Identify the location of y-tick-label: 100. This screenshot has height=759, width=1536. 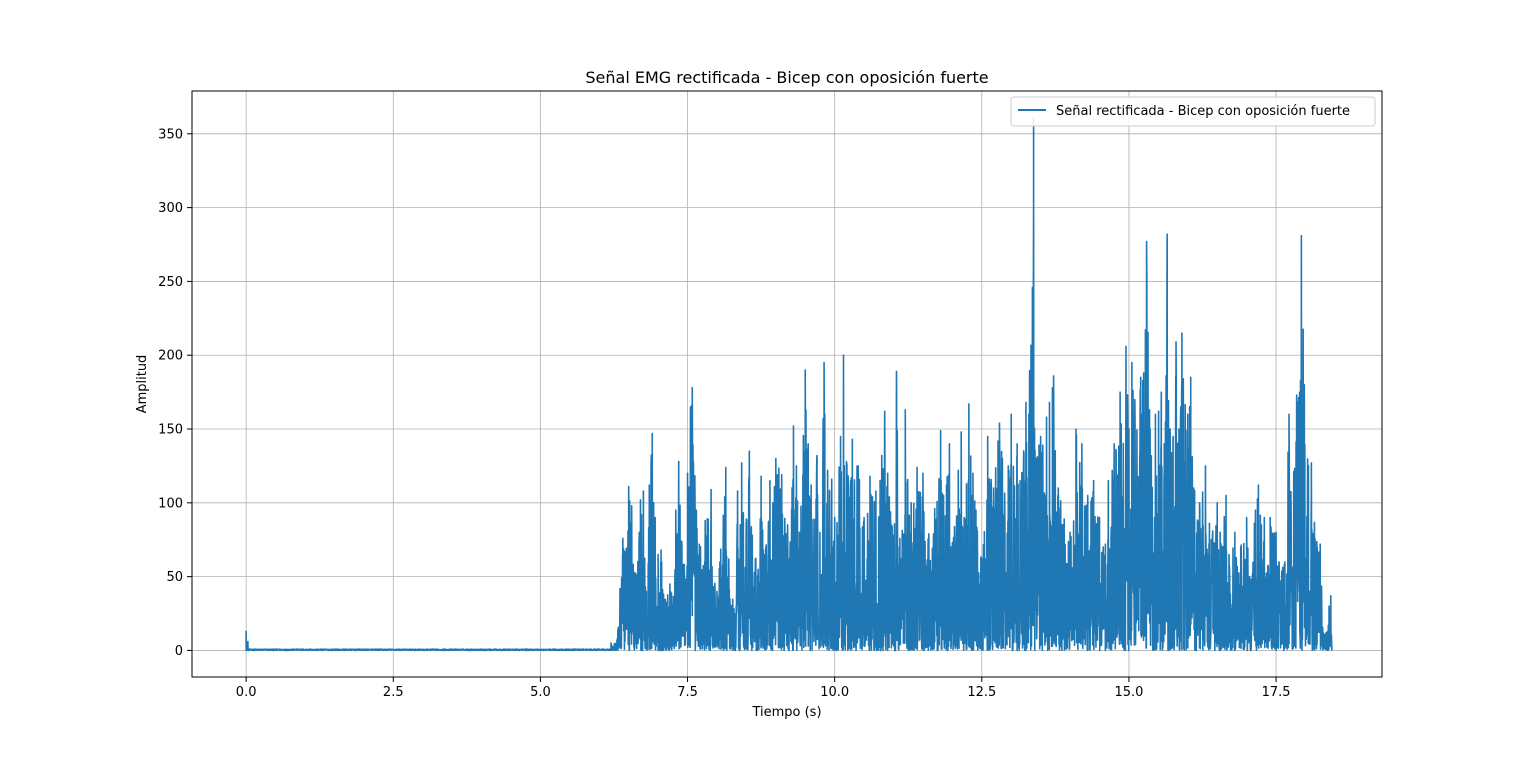
(170, 503).